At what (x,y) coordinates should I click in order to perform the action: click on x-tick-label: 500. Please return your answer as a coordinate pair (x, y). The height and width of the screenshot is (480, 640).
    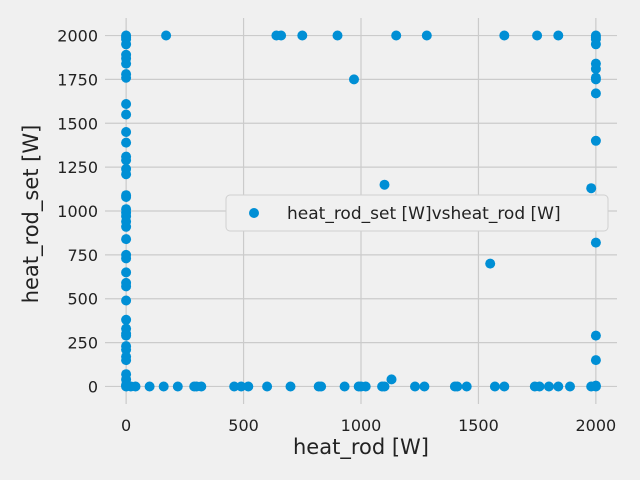
    Looking at the image, I should click on (243, 425).